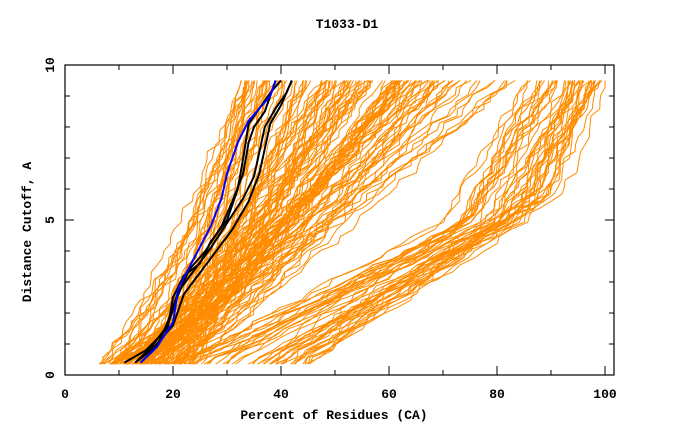  Describe the element at coordinates (281, 394) in the screenshot. I see `x-tick-label: 40` at that location.